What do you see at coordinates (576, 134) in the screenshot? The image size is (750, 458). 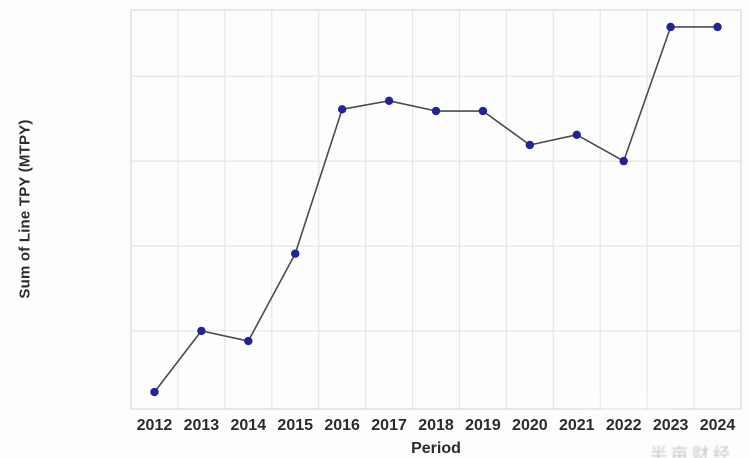 I see `data-point-2021` at bounding box center [576, 134].